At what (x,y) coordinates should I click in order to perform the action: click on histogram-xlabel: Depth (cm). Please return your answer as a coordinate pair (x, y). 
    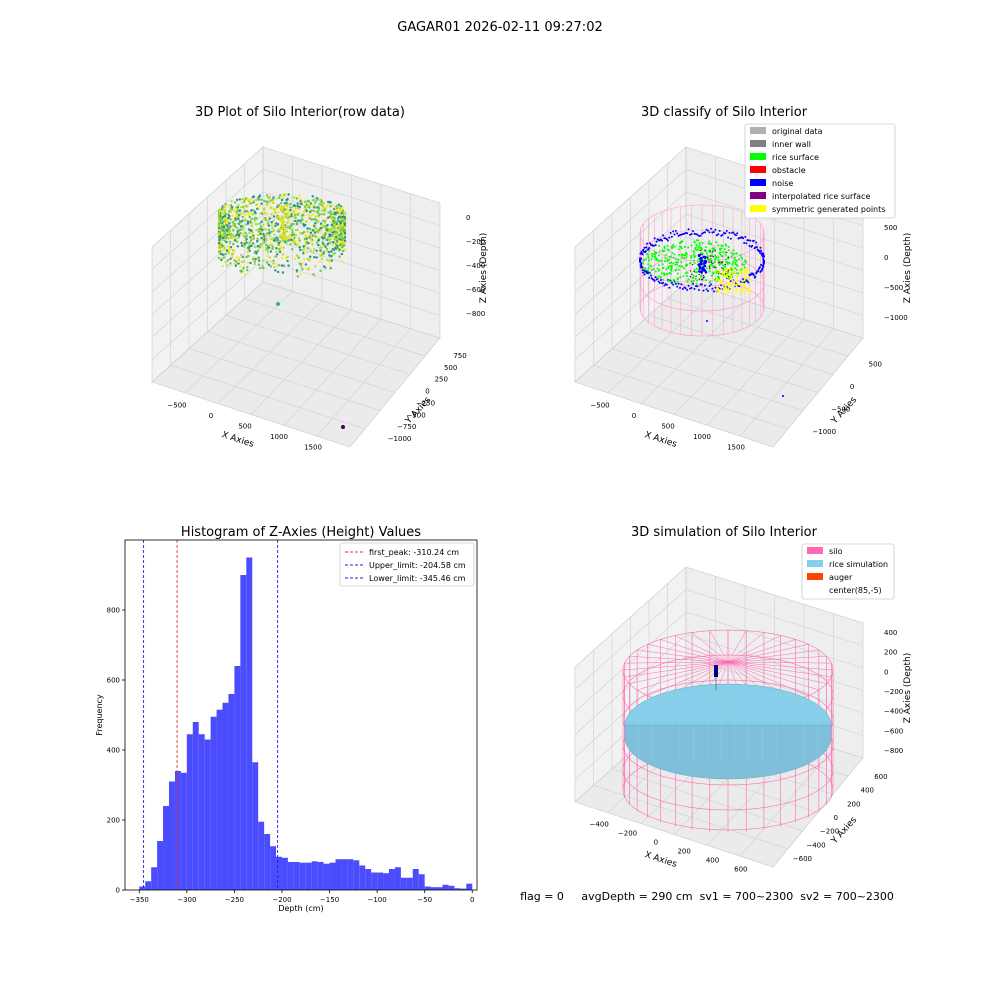
    Looking at the image, I should click on (300, 908).